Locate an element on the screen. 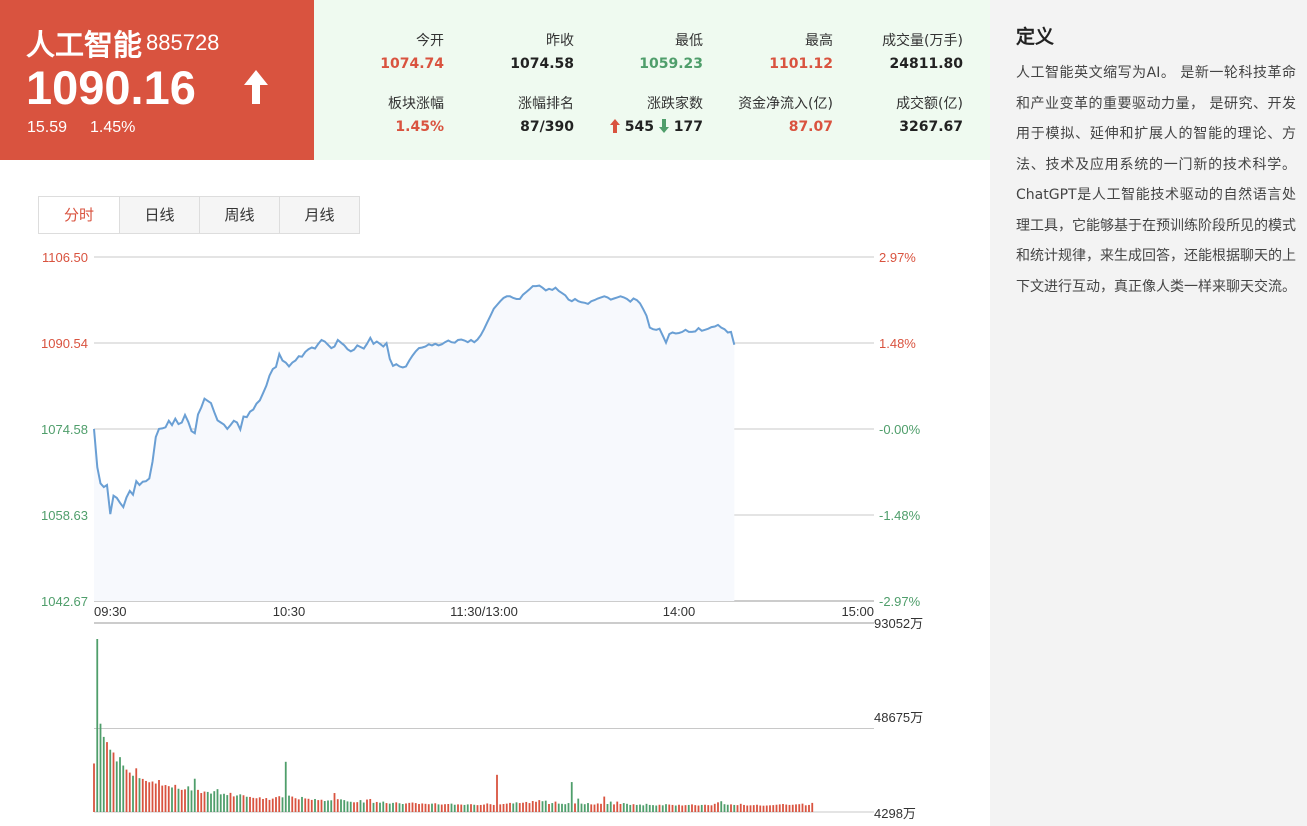  stat-turnover: 成交额(亿) 3267.67 is located at coordinates (883, 114).